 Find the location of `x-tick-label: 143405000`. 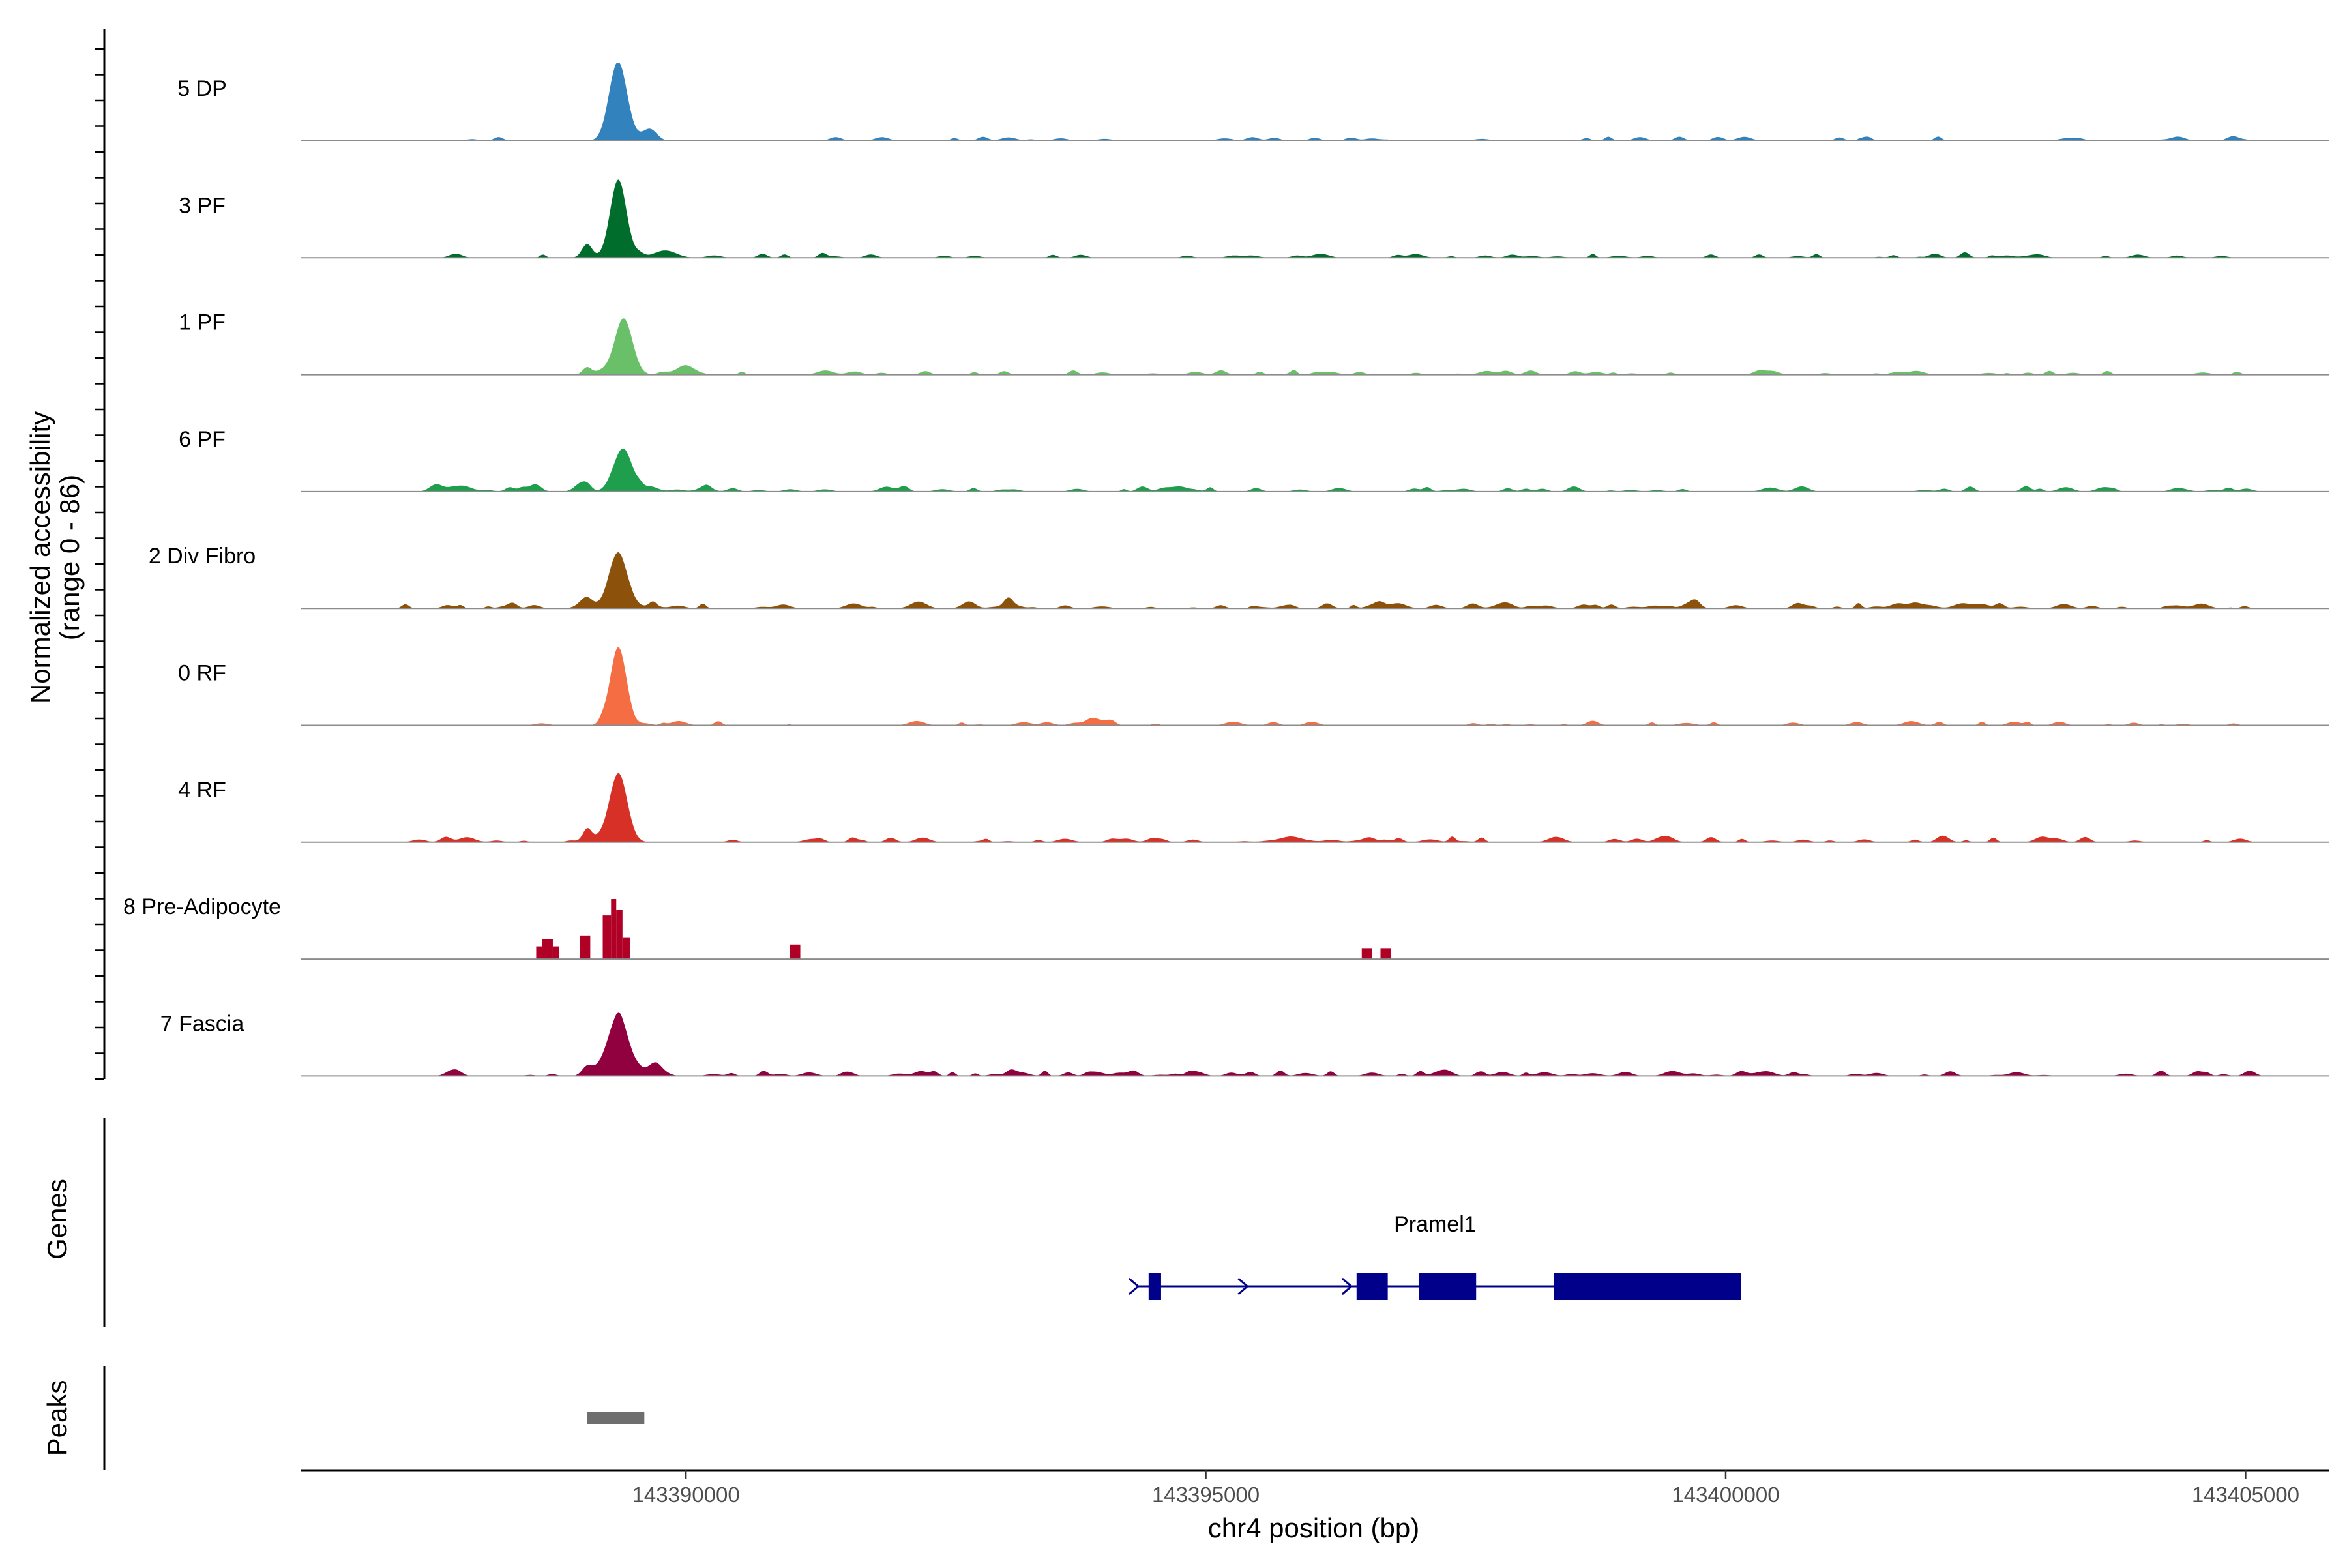

x-tick-label: 143405000 is located at coordinates (2245, 1495).